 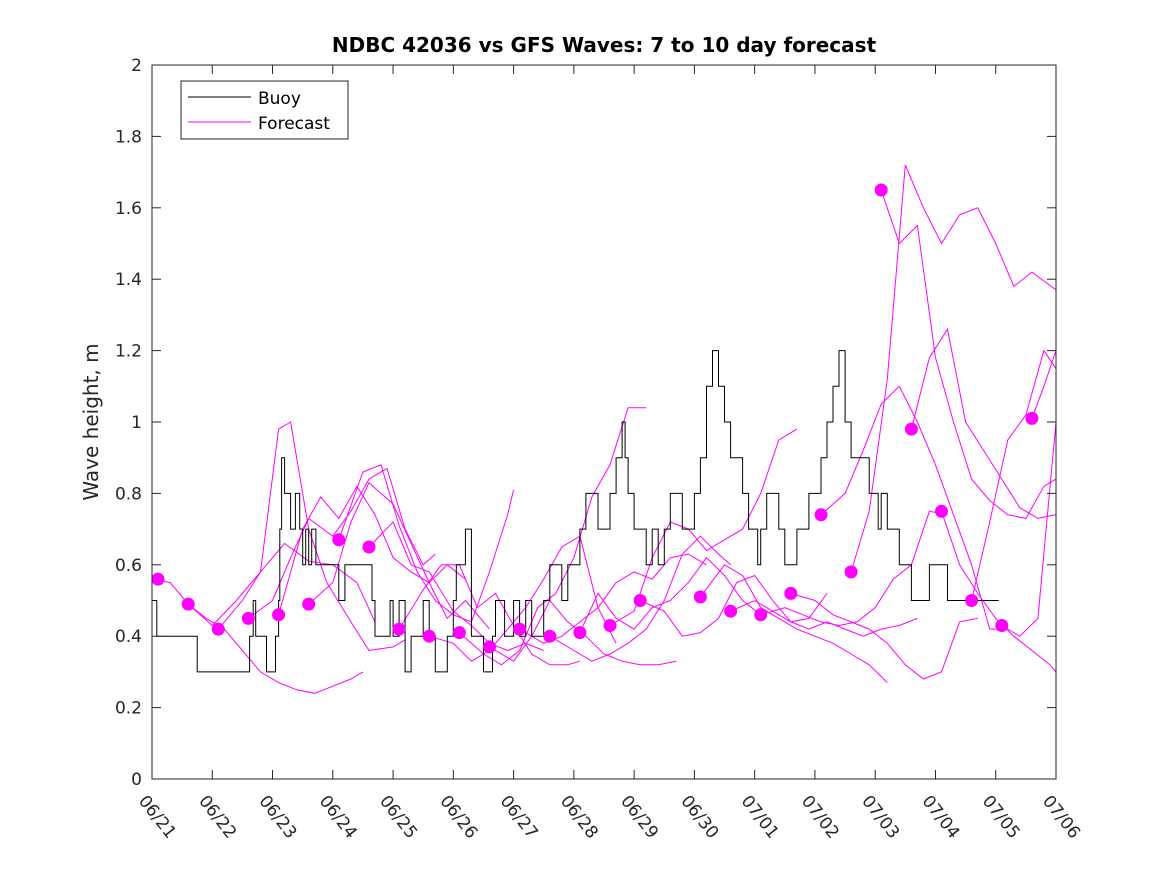 What do you see at coordinates (128, 209) in the screenshot?
I see `y-tick-label: 1.6` at bounding box center [128, 209].